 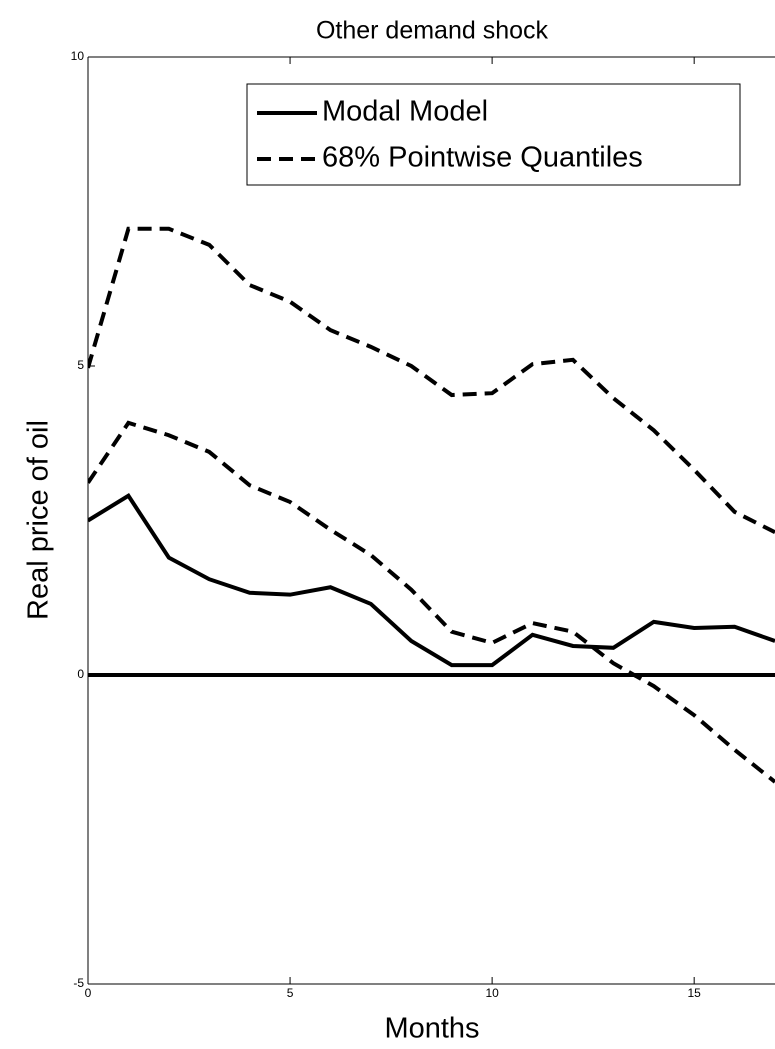 What do you see at coordinates (431, 1029) in the screenshot?
I see `x-axis-label: Months` at bounding box center [431, 1029].